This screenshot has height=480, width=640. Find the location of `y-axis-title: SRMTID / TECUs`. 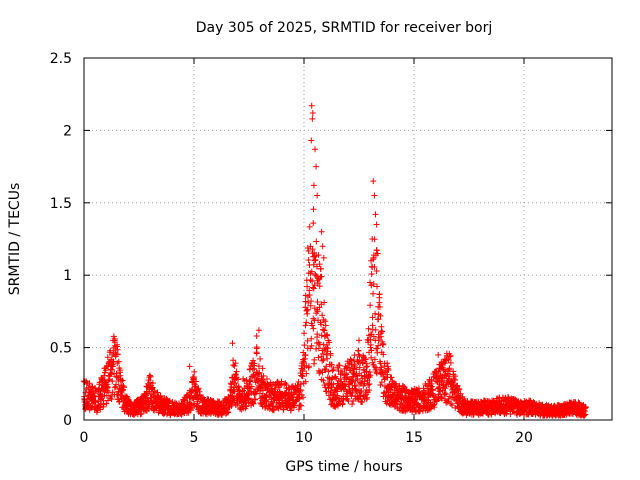

y-axis-title: SRMTID / TECUs is located at coordinates (15, 239).